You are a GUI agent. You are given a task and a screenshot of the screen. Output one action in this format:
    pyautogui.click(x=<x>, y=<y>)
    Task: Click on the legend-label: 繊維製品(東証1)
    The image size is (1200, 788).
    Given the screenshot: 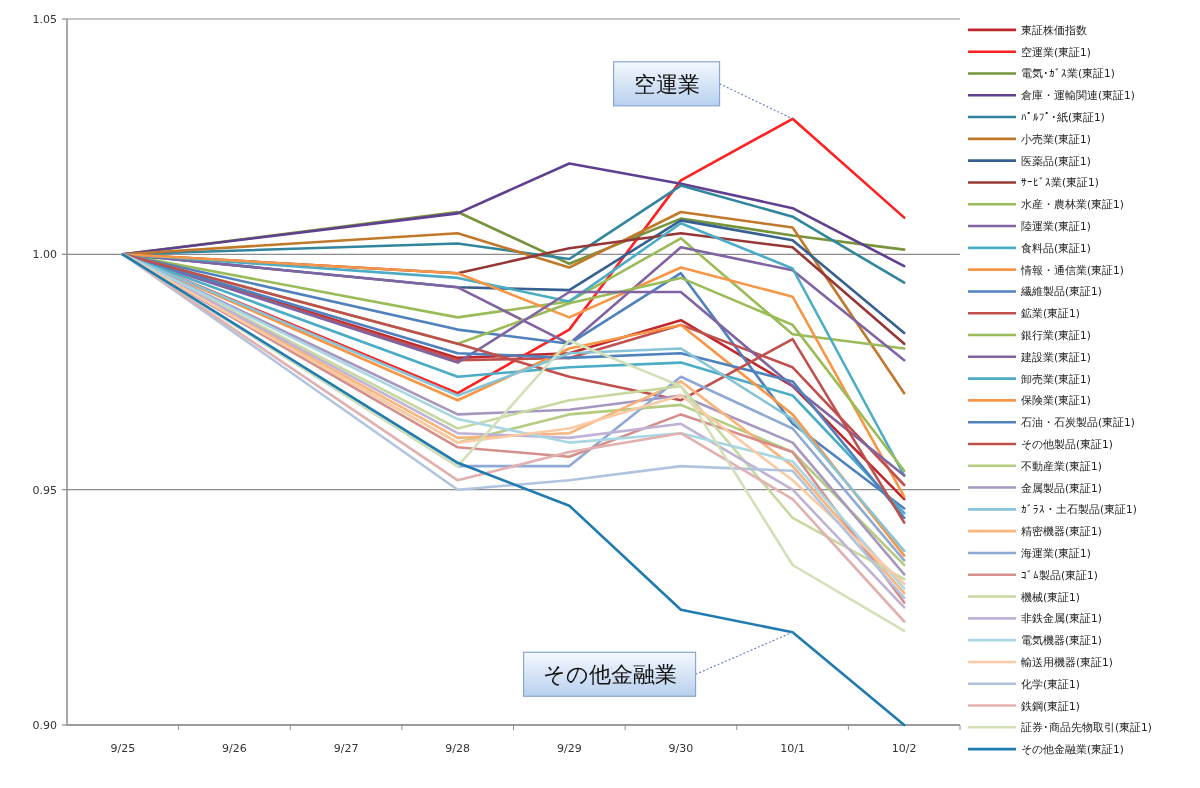 What is the action you would take?
    pyautogui.click(x=1061, y=291)
    